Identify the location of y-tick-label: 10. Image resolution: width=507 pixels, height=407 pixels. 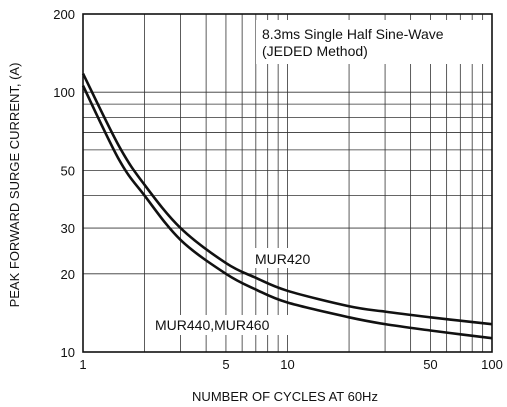
(68, 352).